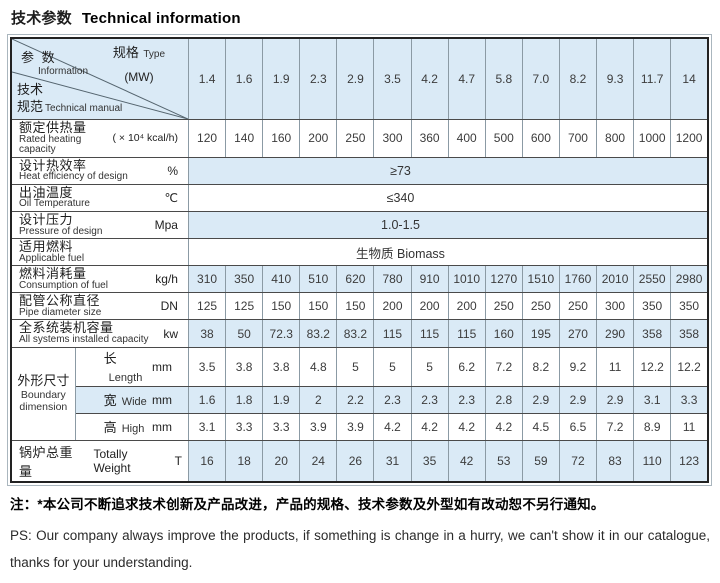 The width and height of the screenshot is (720, 583). I want to click on value-cell: 115, so click(466, 333).